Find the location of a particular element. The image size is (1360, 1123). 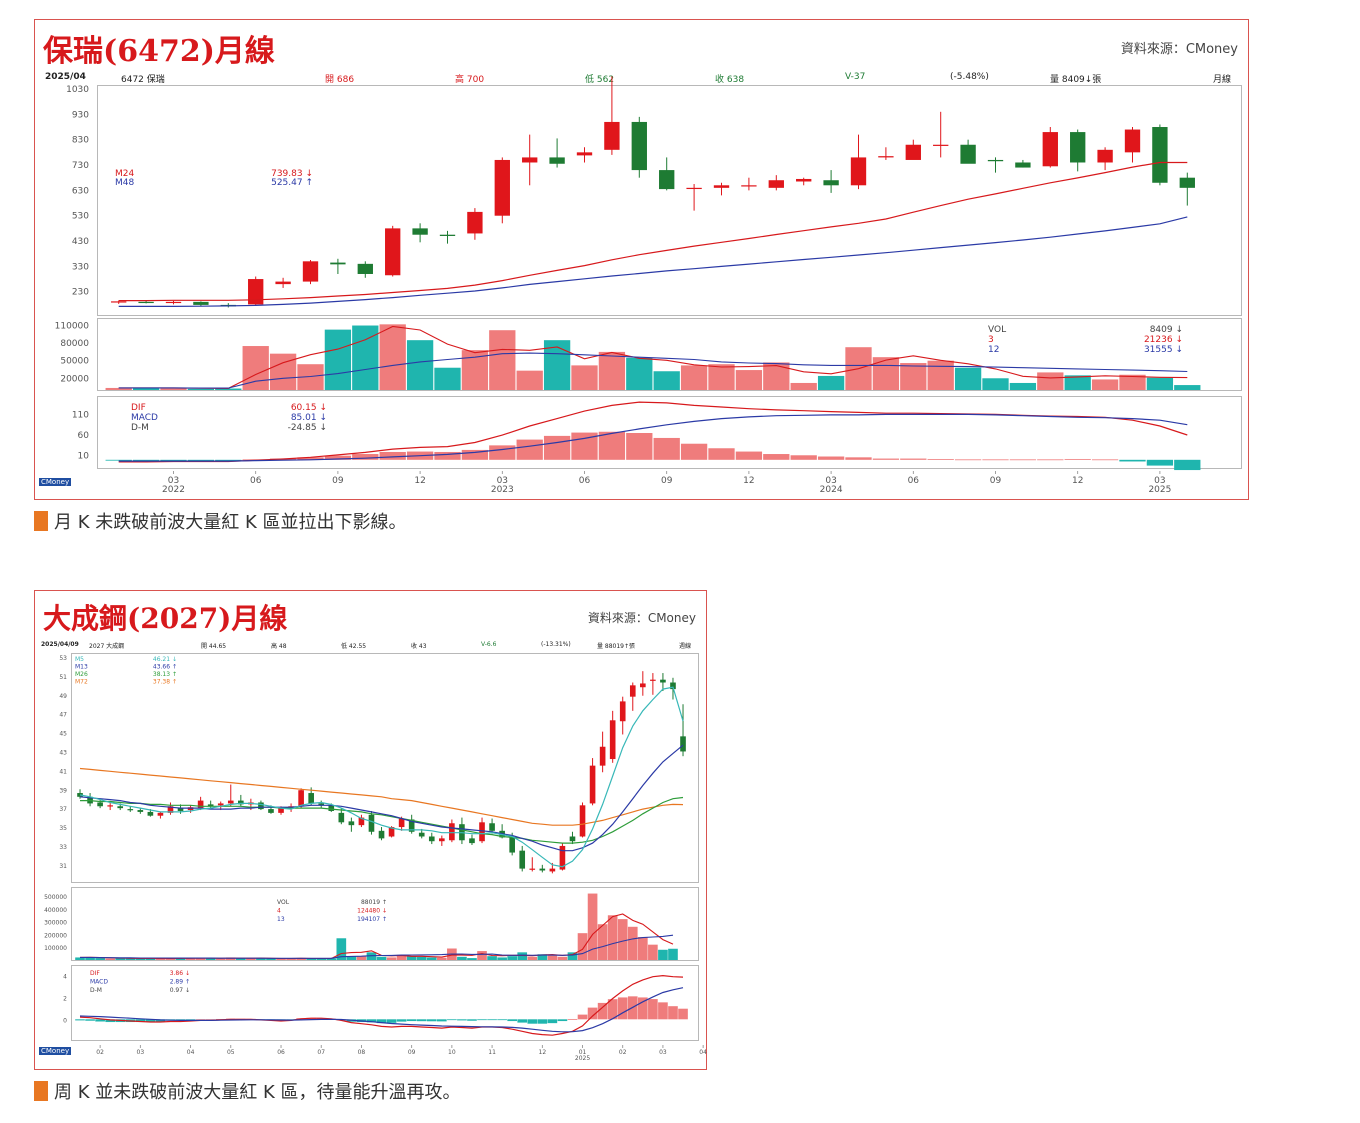

x-tick-label: 02 is located at coordinates (100, 1052).